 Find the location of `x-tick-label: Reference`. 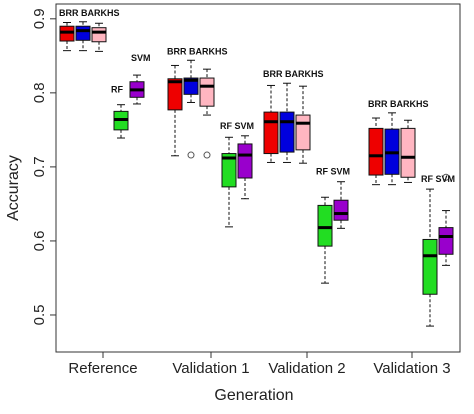

x-tick-label: Reference is located at coordinates (102, 368).